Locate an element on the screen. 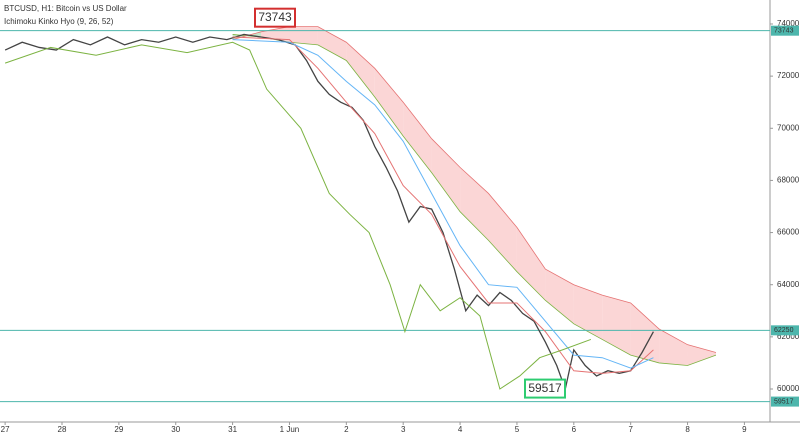  y-tick-label: 62000 is located at coordinates (788, 336).